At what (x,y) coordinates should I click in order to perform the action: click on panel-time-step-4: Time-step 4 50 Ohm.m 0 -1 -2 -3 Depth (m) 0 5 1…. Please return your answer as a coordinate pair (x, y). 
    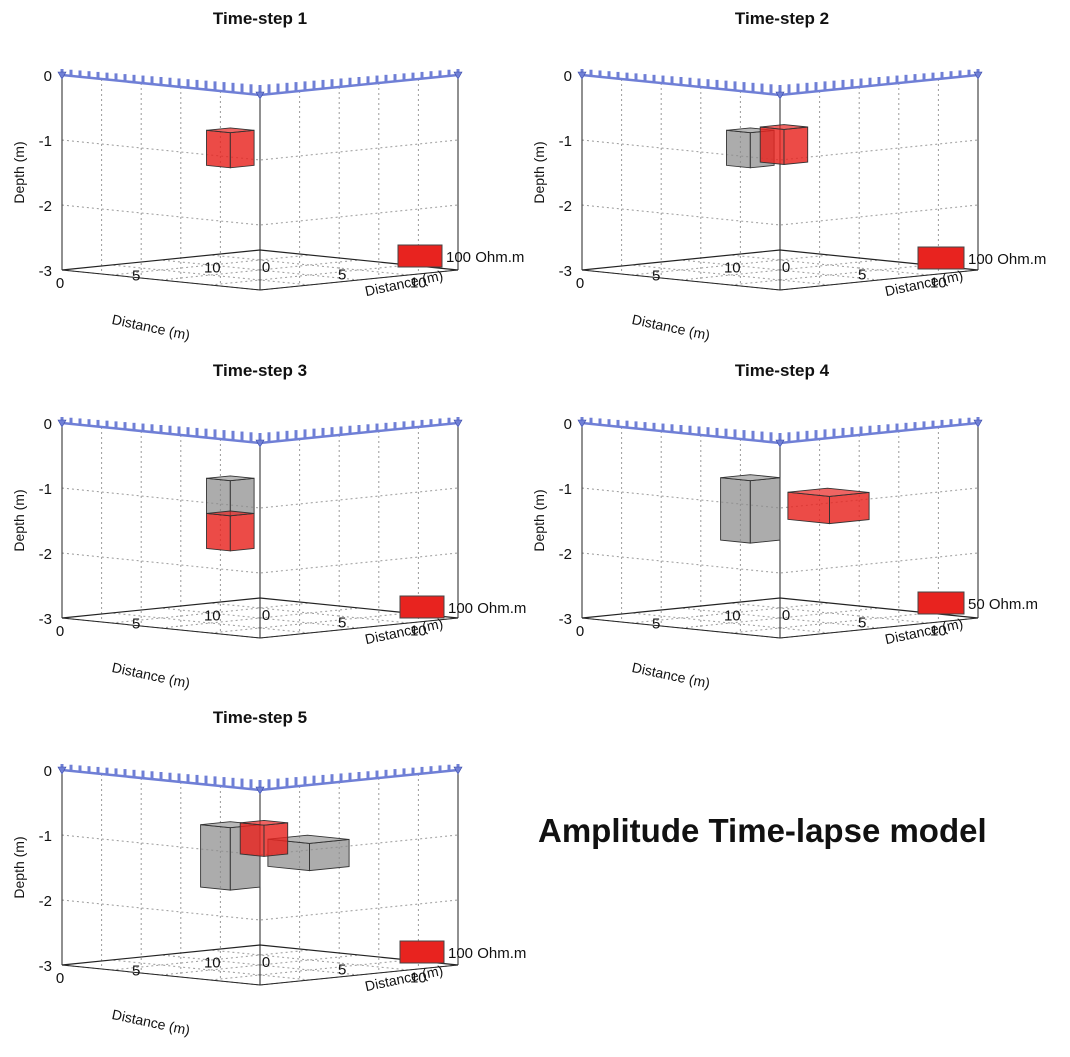
    Looking at the image, I should click on (784, 526).